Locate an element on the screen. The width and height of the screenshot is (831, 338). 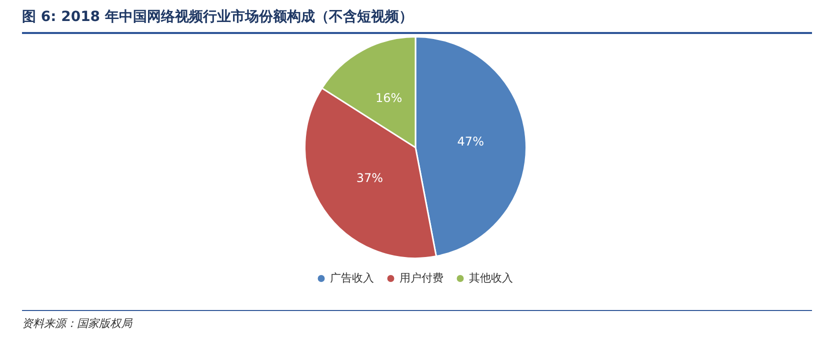
chart-title: 图 6: 2018 年中国网络视频行业市场份额构成（不含短视频） is located at coordinates (217, 17).